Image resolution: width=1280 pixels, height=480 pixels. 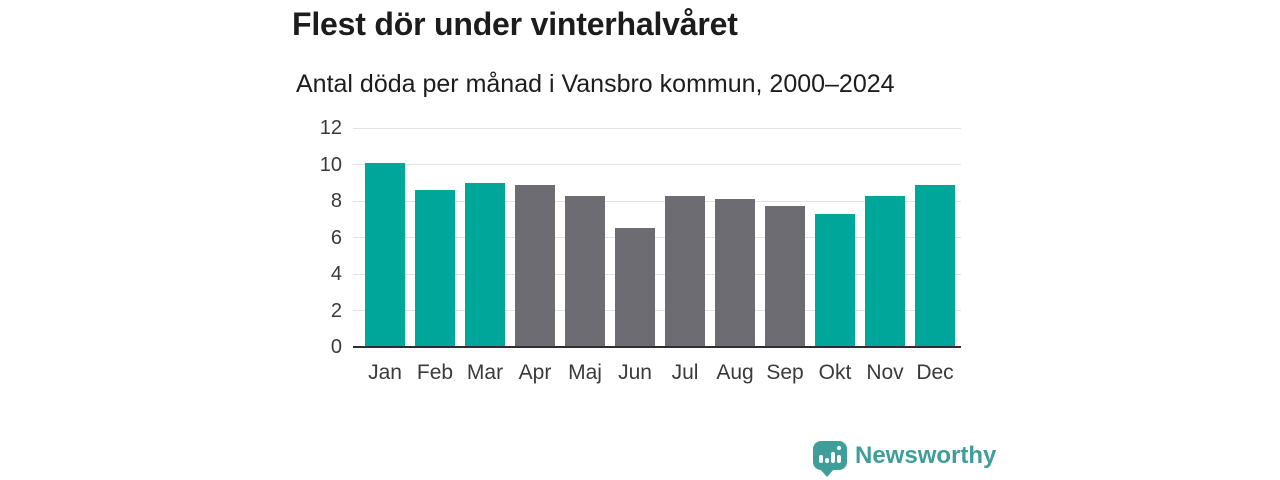 I want to click on y-axis-label-4: 4, so click(x=336, y=274).